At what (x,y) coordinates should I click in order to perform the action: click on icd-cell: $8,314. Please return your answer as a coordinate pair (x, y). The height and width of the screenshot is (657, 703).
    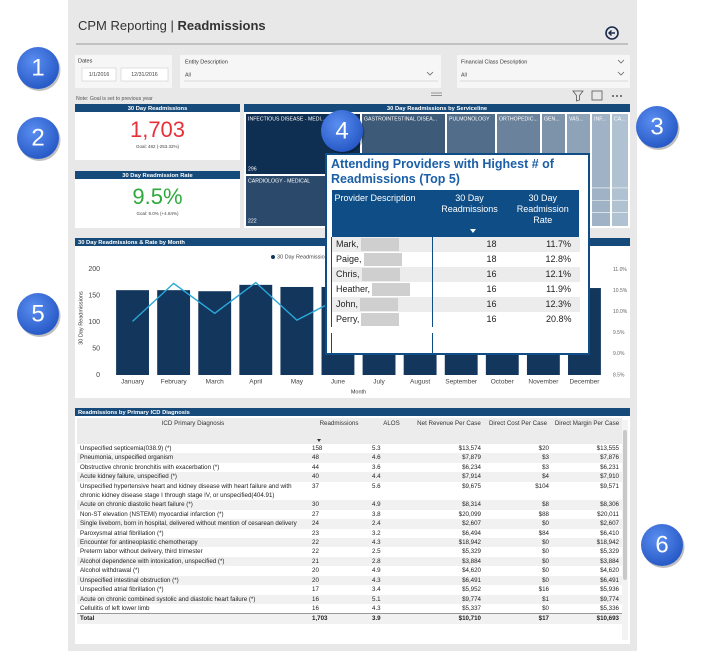
    Looking at the image, I should click on (449, 505).